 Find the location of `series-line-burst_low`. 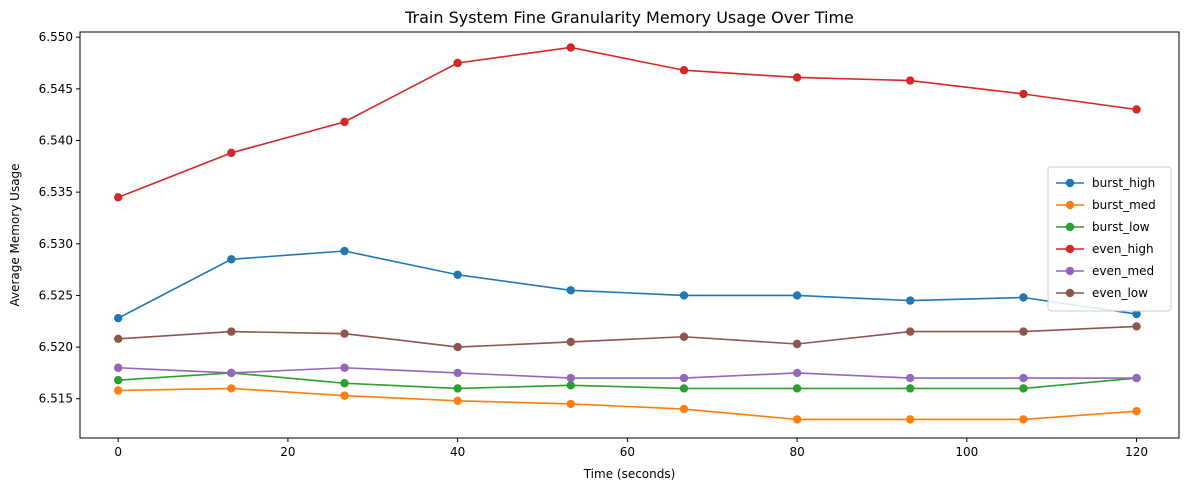

series-line-burst_low is located at coordinates (627, 381).